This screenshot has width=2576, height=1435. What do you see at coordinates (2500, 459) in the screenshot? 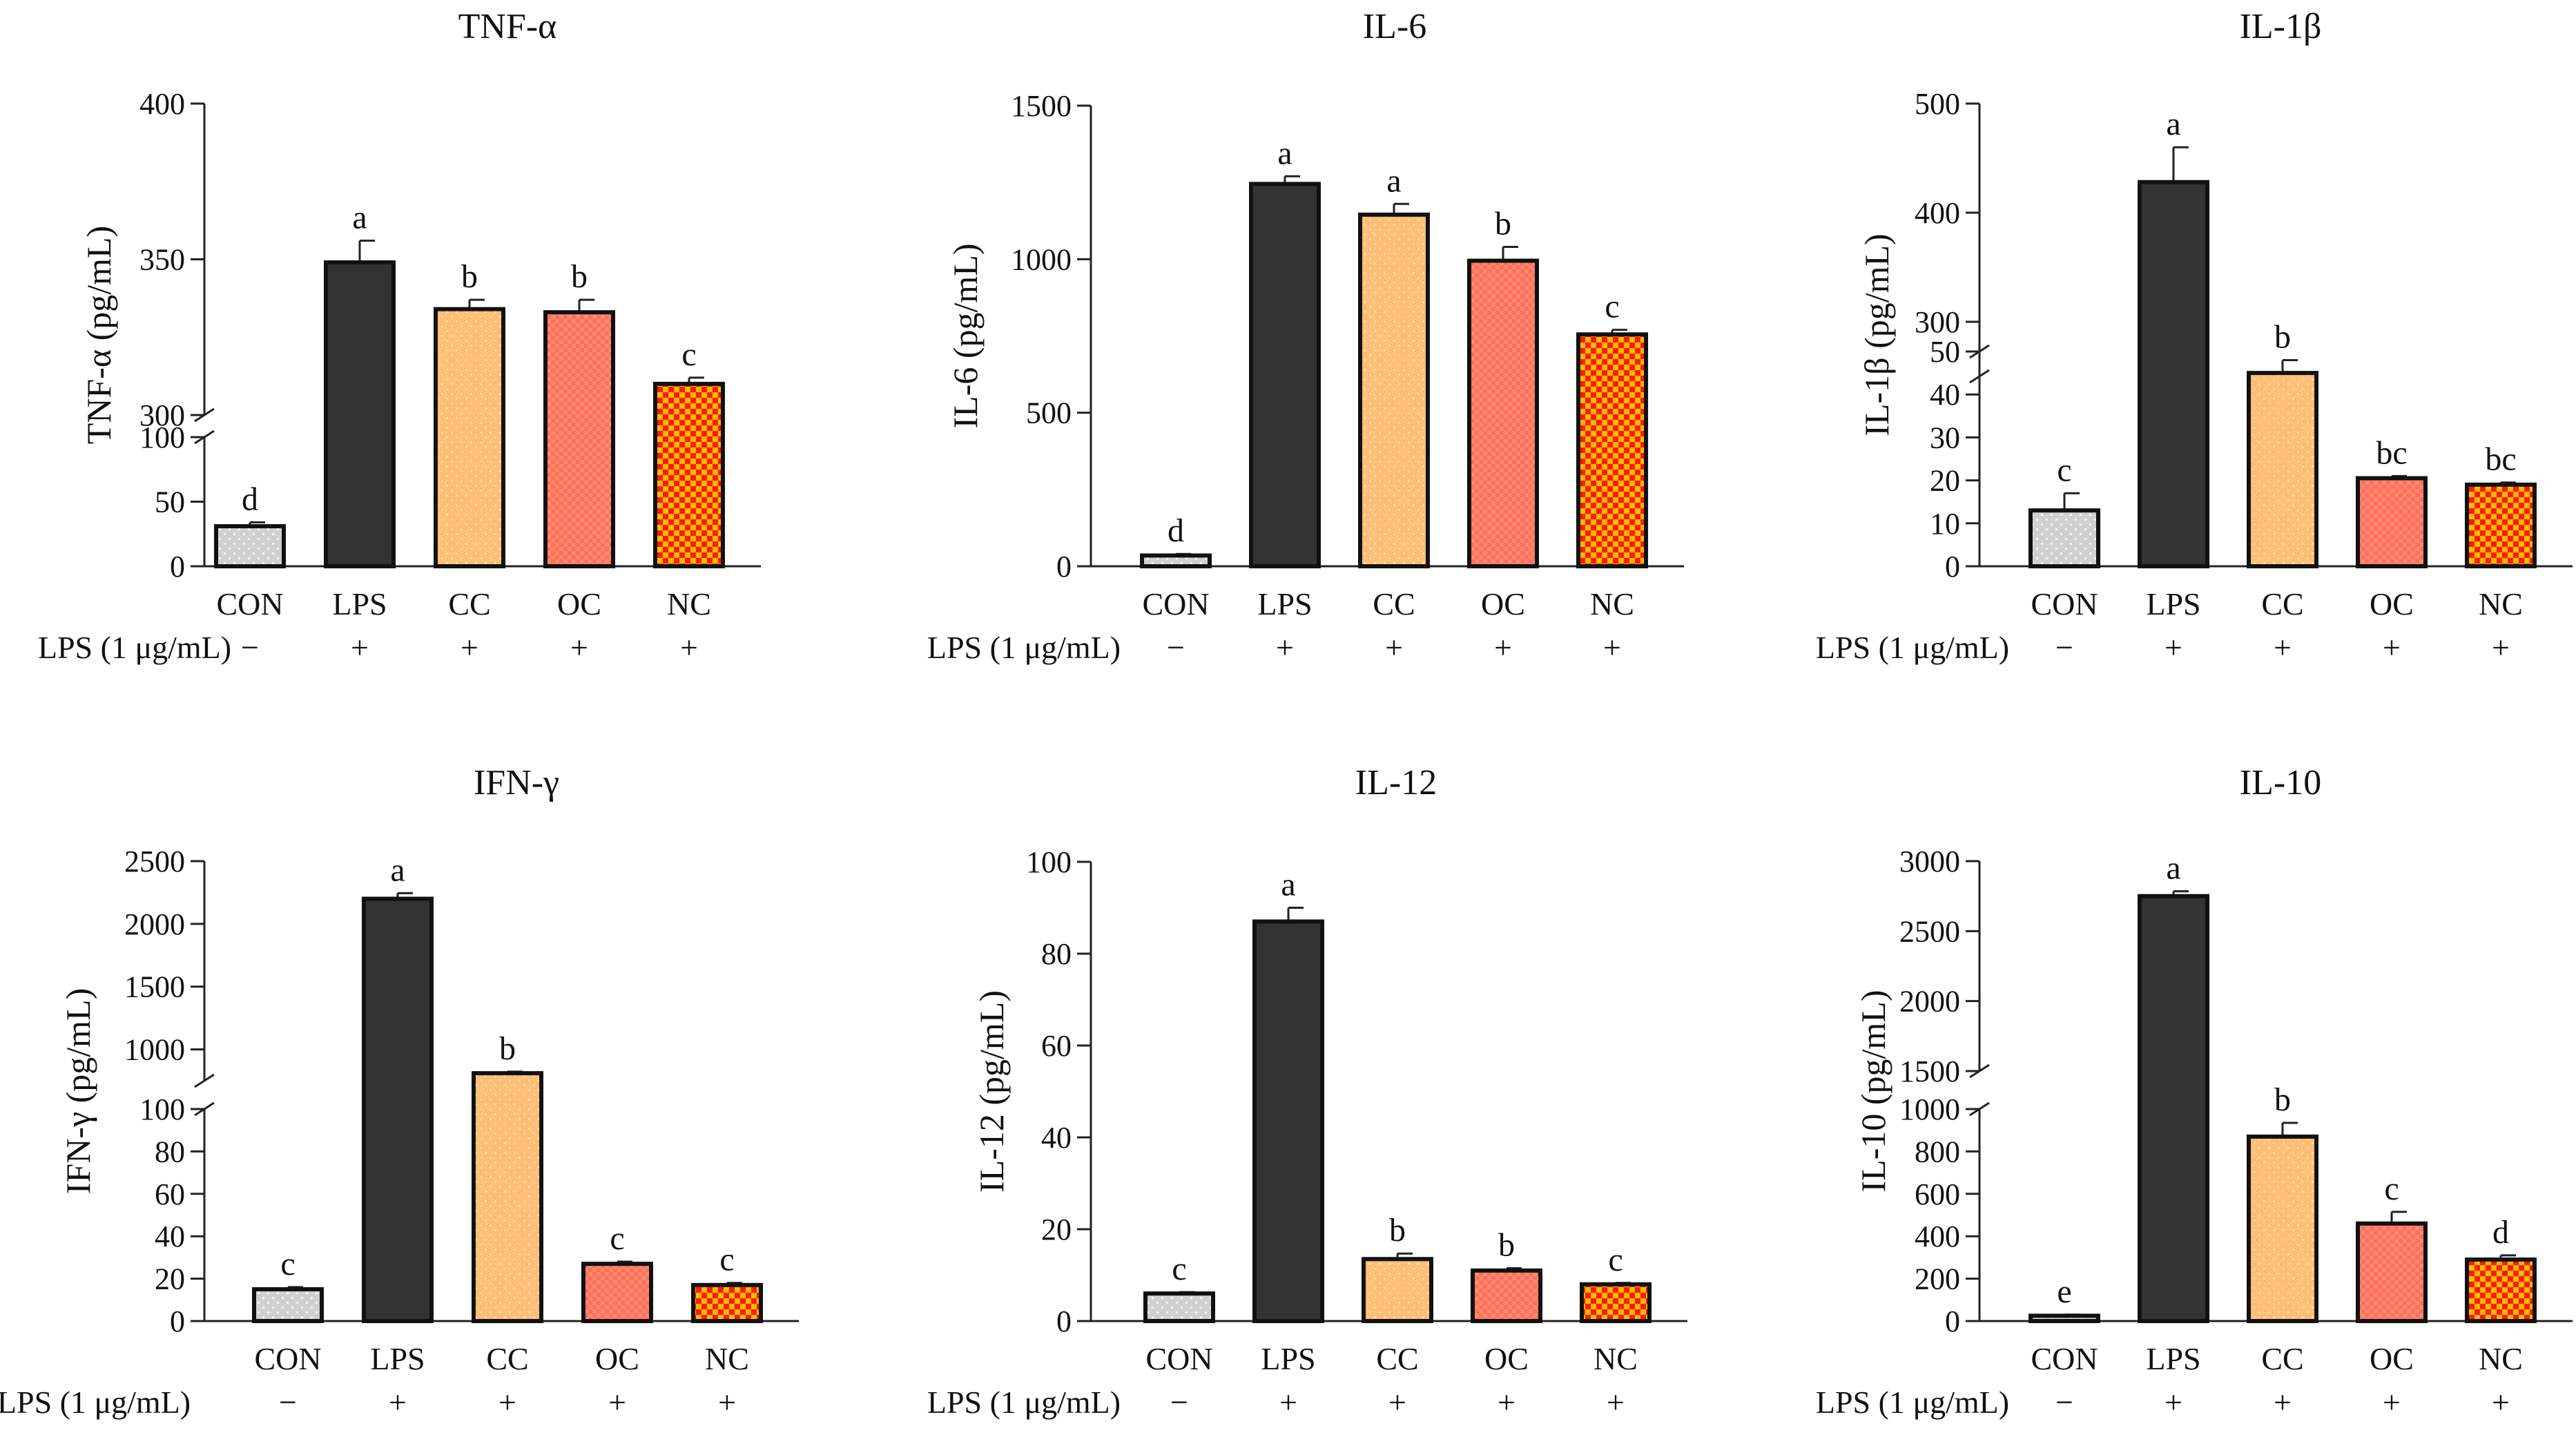
I see `significance-letter-nc: bc` at bounding box center [2500, 459].